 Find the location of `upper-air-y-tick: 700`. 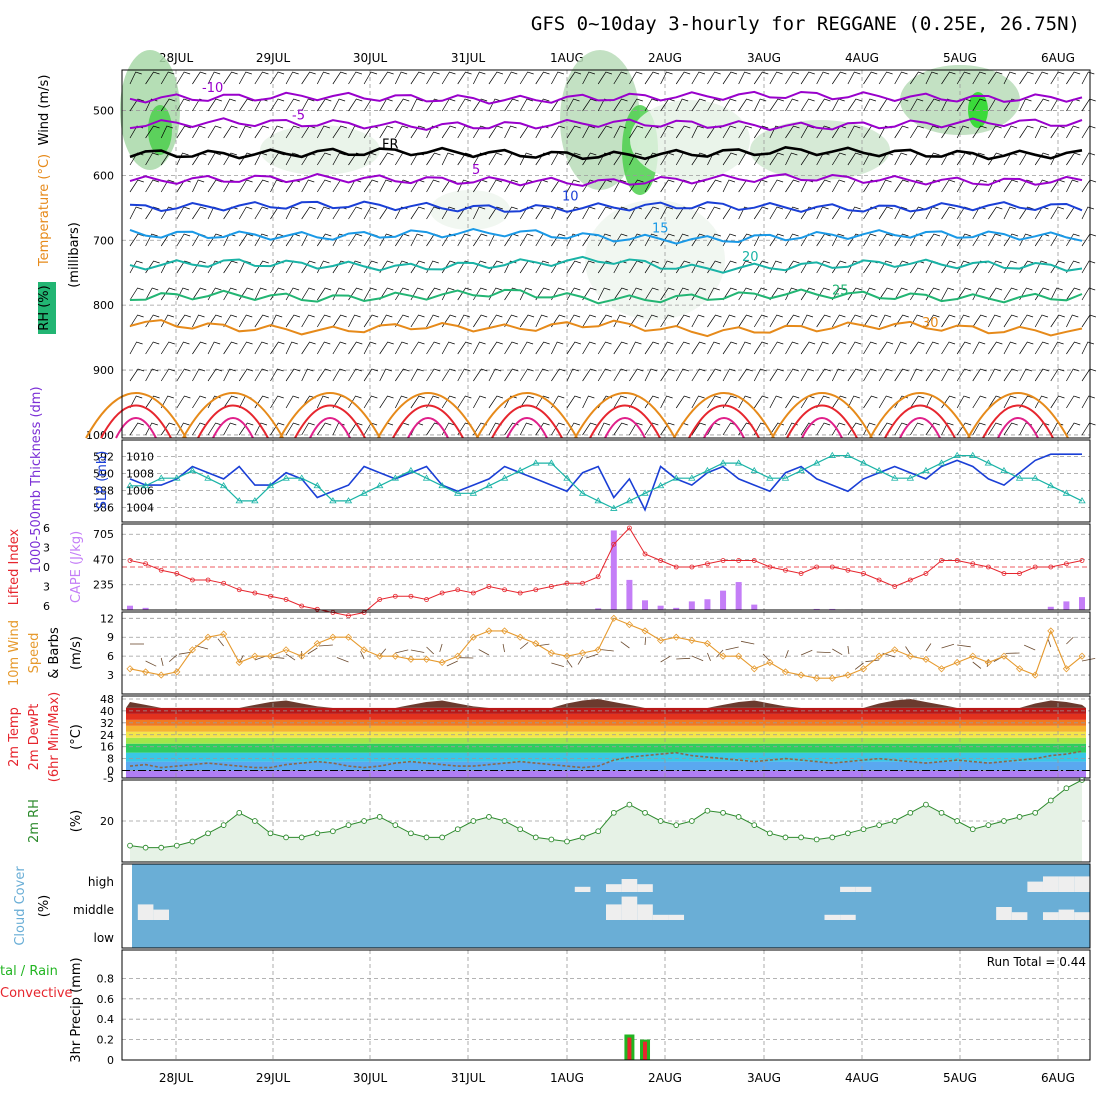

upper-air-y-tick: 700 is located at coordinates (103, 240).